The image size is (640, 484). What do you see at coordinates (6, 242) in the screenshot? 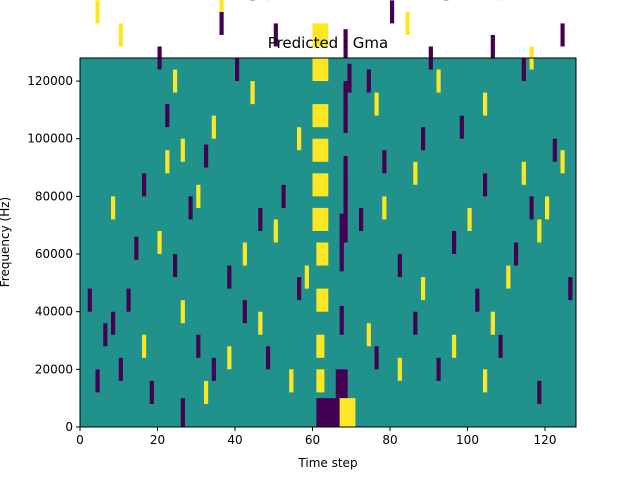
I see `y-axis-label: Frequency (Hz)` at bounding box center [6, 242].